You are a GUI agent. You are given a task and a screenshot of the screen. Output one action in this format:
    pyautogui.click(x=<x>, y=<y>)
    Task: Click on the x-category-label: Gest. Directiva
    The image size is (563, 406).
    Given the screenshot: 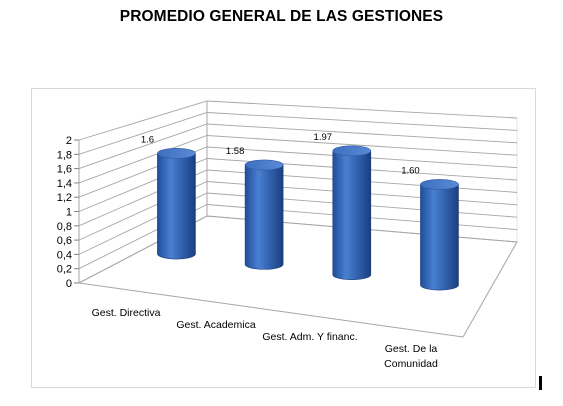 What is the action you would take?
    pyautogui.click(x=126, y=313)
    